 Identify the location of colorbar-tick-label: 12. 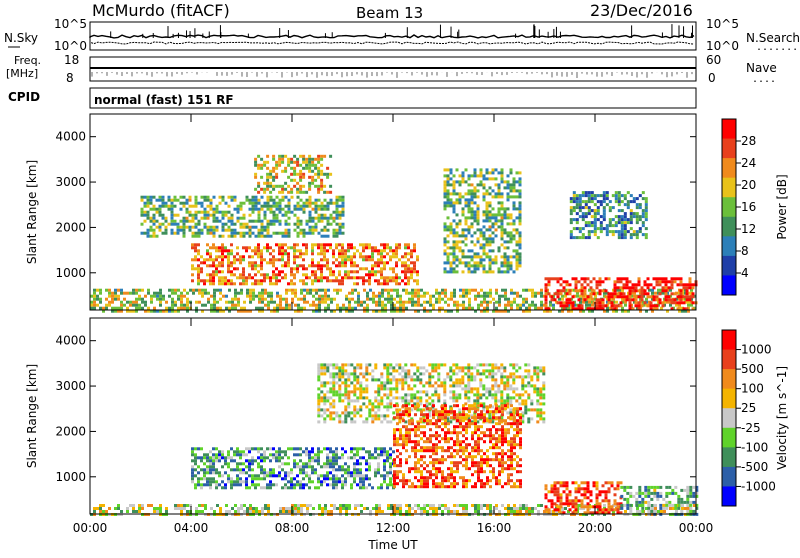
(748, 229).